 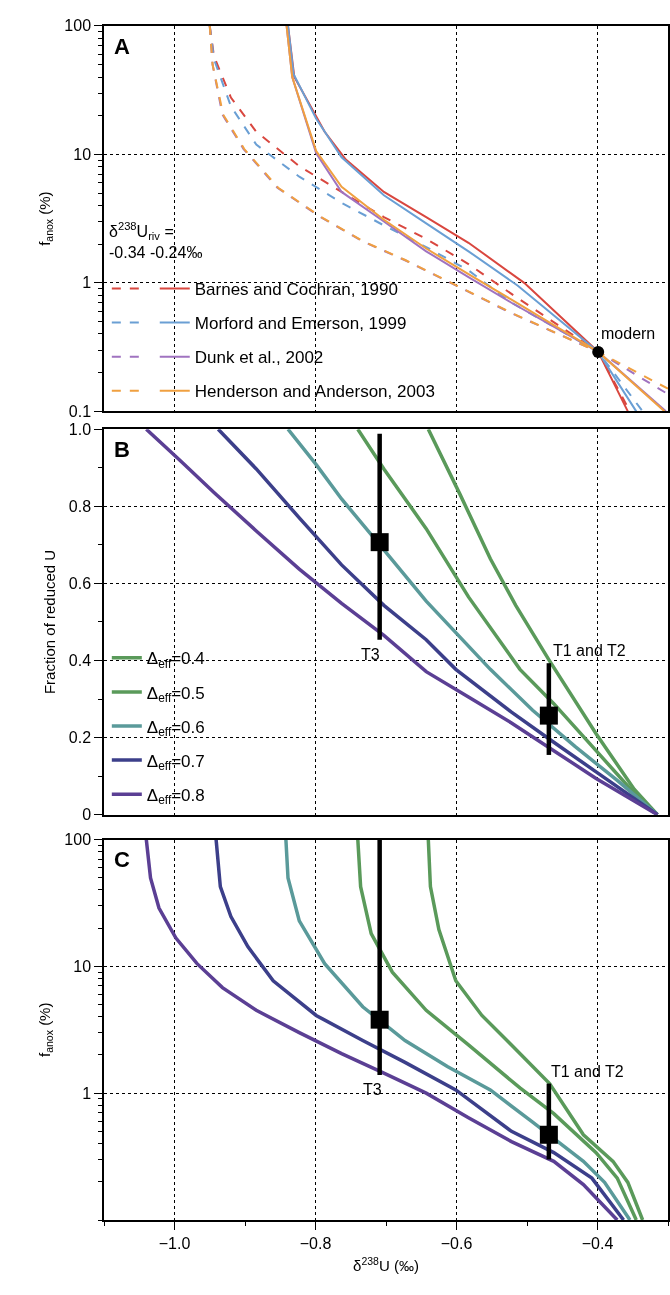 I want to click on y-tick-label: 0.2, so click(x=80, y=738).